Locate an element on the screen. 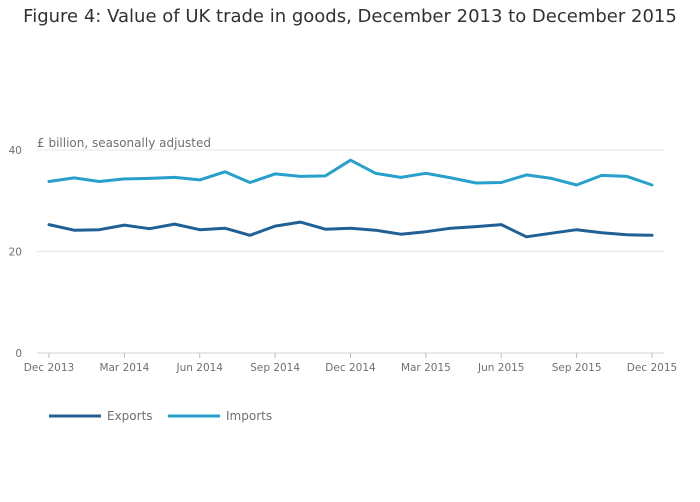  series-lines is located at coordinates (350, 198).